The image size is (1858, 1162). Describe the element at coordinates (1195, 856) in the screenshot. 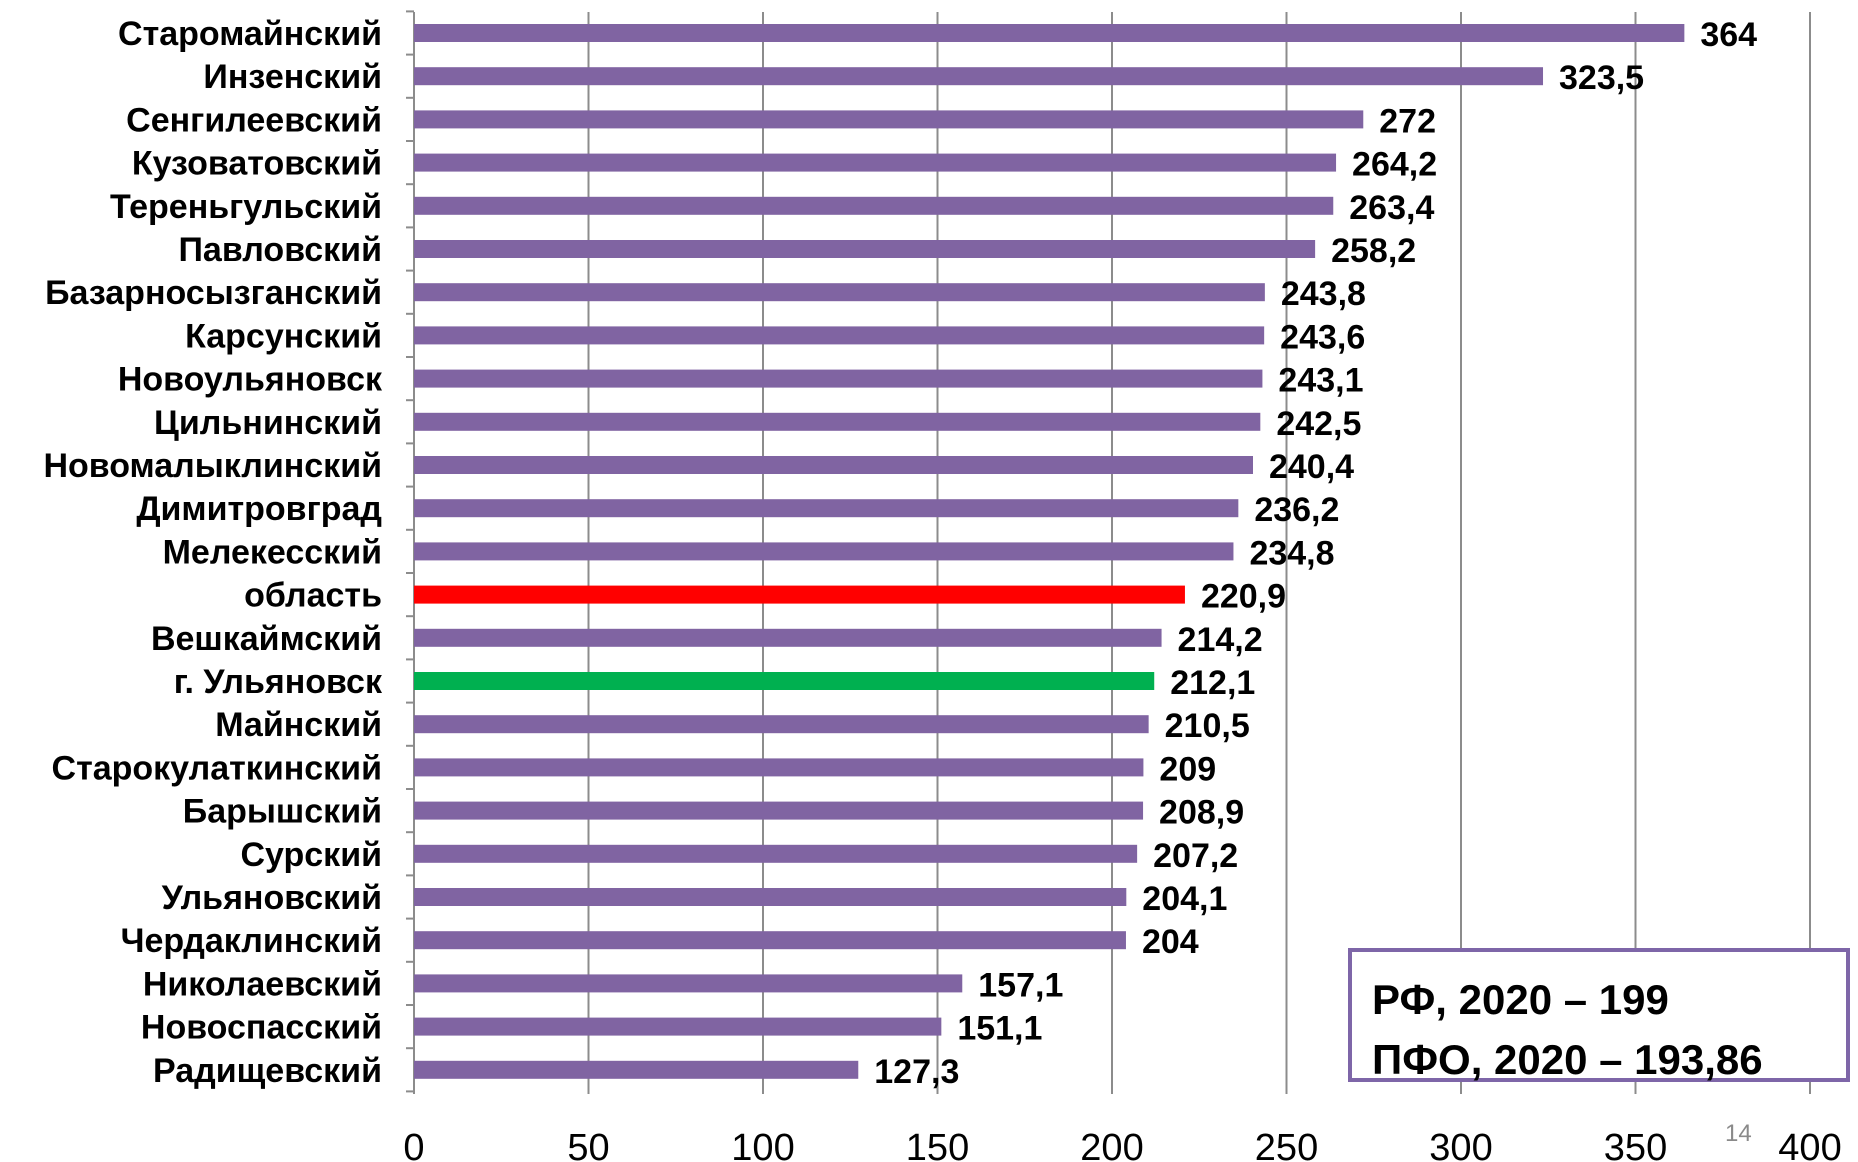

I see `value-label: 207,2` at that location.